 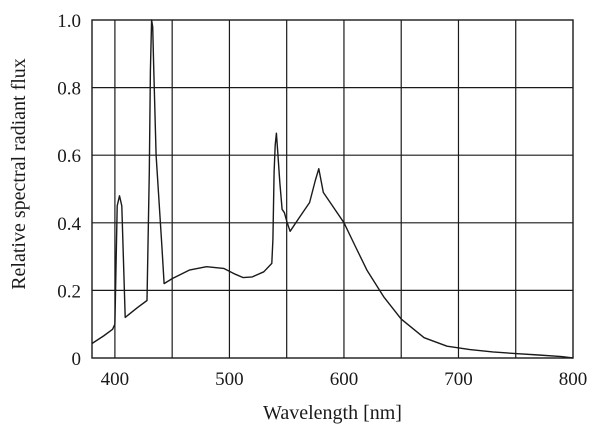 I want to click on x-tick-label: 500, so click(x=229, y=379).